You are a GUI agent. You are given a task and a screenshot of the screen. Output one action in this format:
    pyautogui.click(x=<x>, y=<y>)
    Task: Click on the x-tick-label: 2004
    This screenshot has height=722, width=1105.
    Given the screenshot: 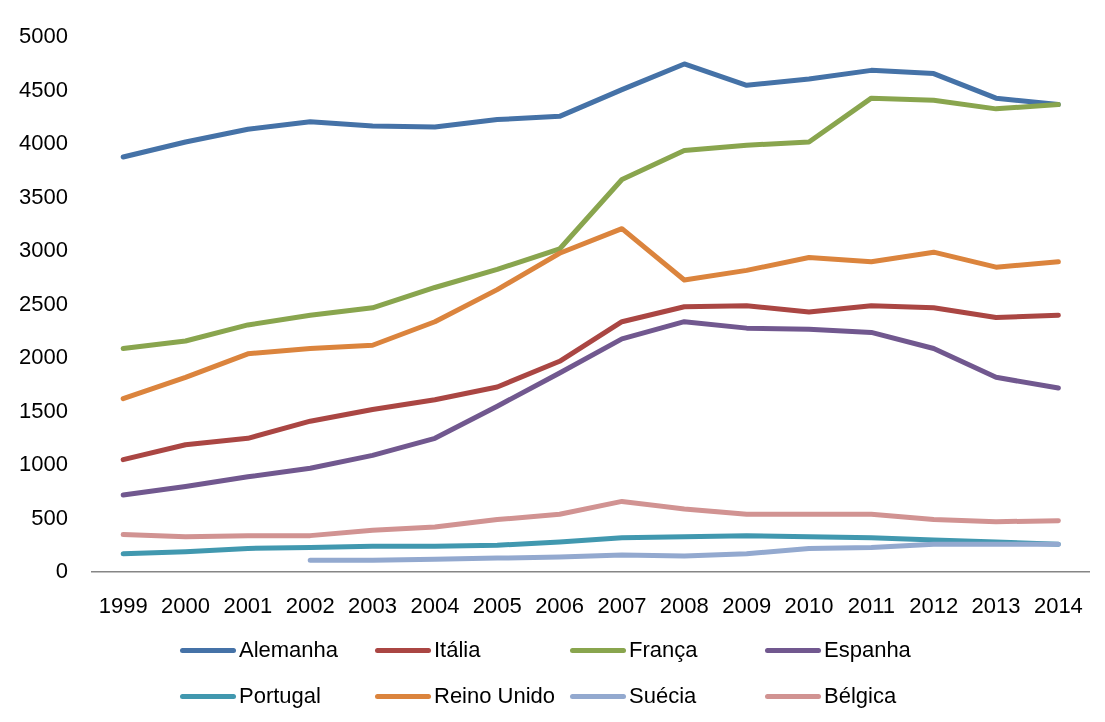 What is the action you would take?
    pyautogui.click(x=435, y=606)
    